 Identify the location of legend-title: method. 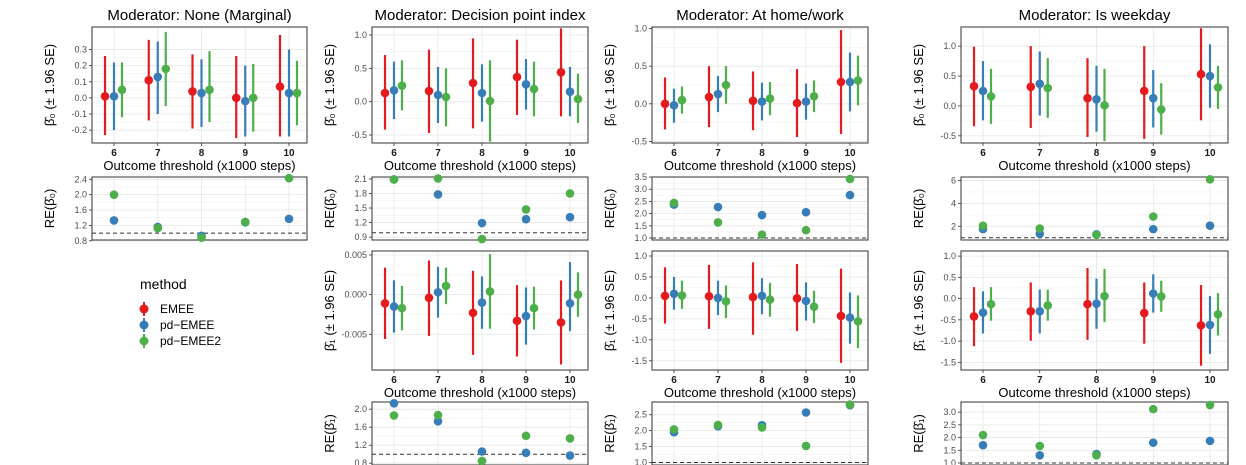
(163, 284).